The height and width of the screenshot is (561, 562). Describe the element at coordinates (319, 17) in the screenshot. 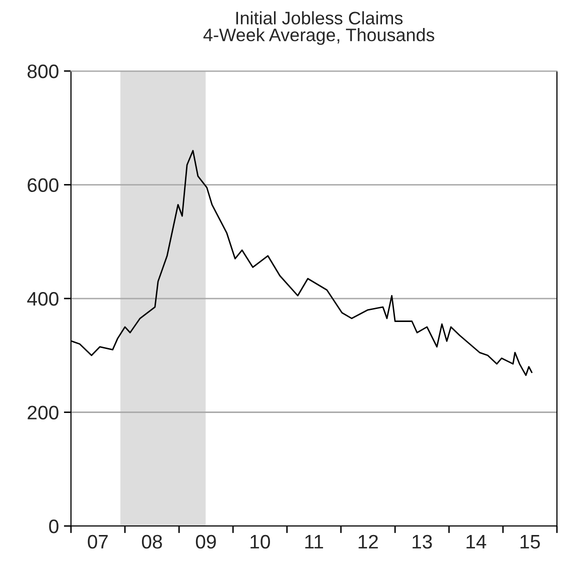

I see `chart-title: Initial Jobless Claims` at that location.